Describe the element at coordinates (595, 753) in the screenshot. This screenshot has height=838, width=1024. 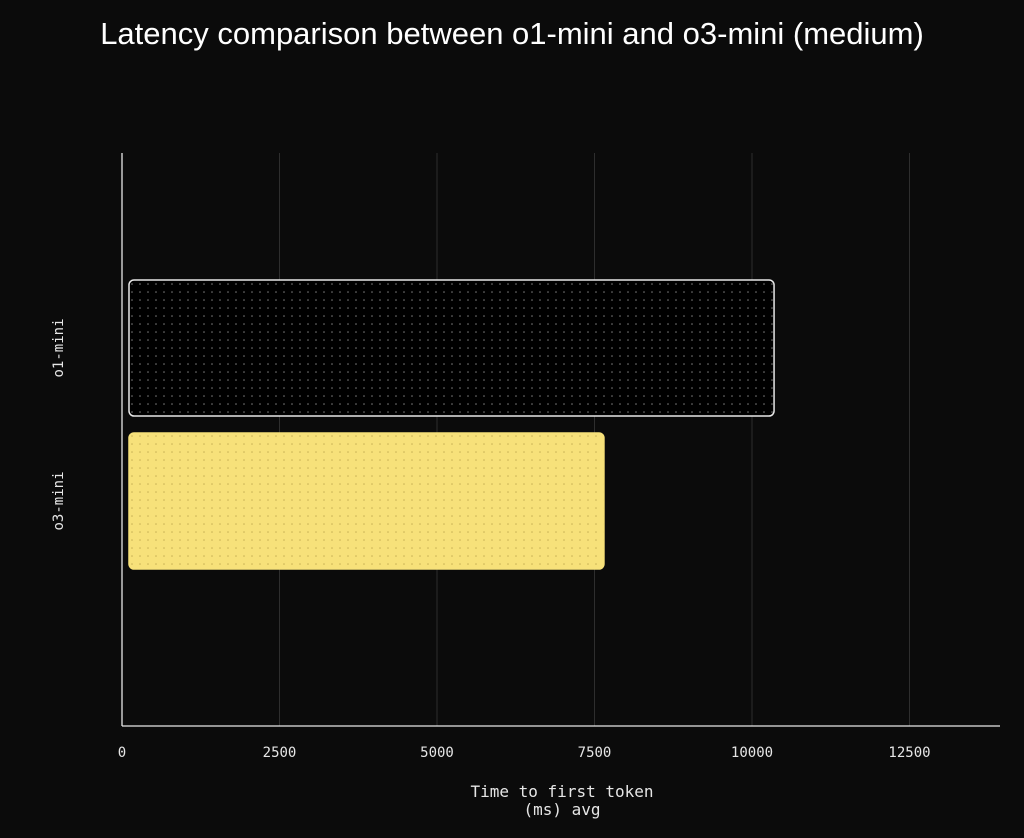
I see `x-tick-label-7500: 7500` at that location.